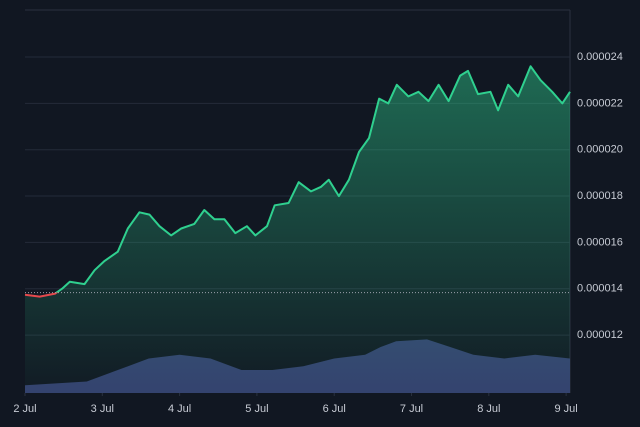  I want to click on x-tick-label: 9 Jul, so click(566, 409).